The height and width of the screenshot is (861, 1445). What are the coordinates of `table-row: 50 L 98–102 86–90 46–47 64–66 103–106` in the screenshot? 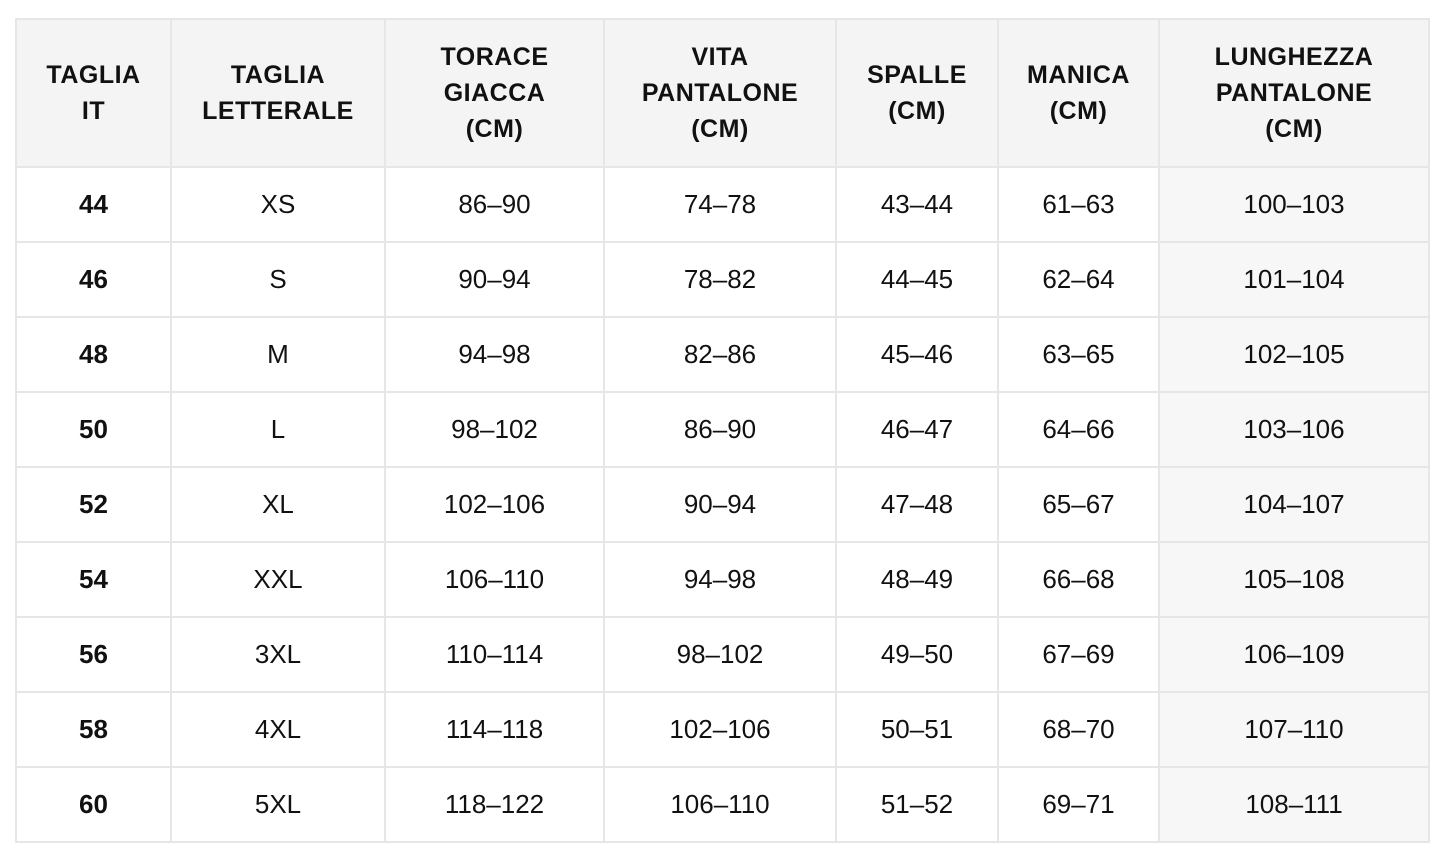 It's located at (722, 429).